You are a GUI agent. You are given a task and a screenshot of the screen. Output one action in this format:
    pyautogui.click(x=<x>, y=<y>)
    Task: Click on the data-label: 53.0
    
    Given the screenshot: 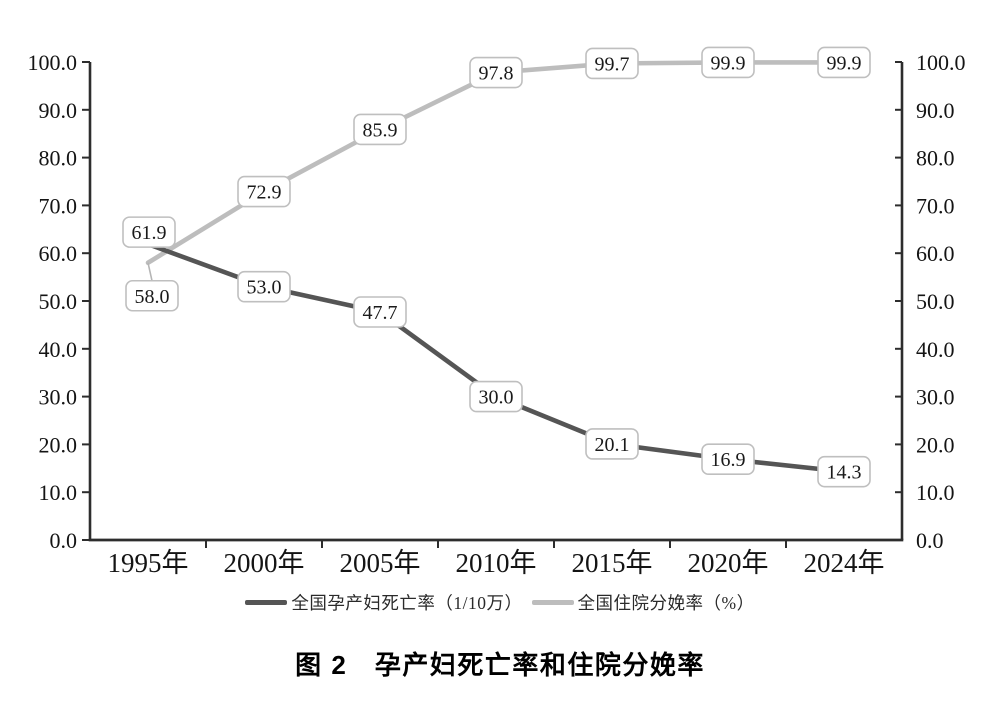 What is the action you would take?
    pyautogui.click(x=264, y=288)
    